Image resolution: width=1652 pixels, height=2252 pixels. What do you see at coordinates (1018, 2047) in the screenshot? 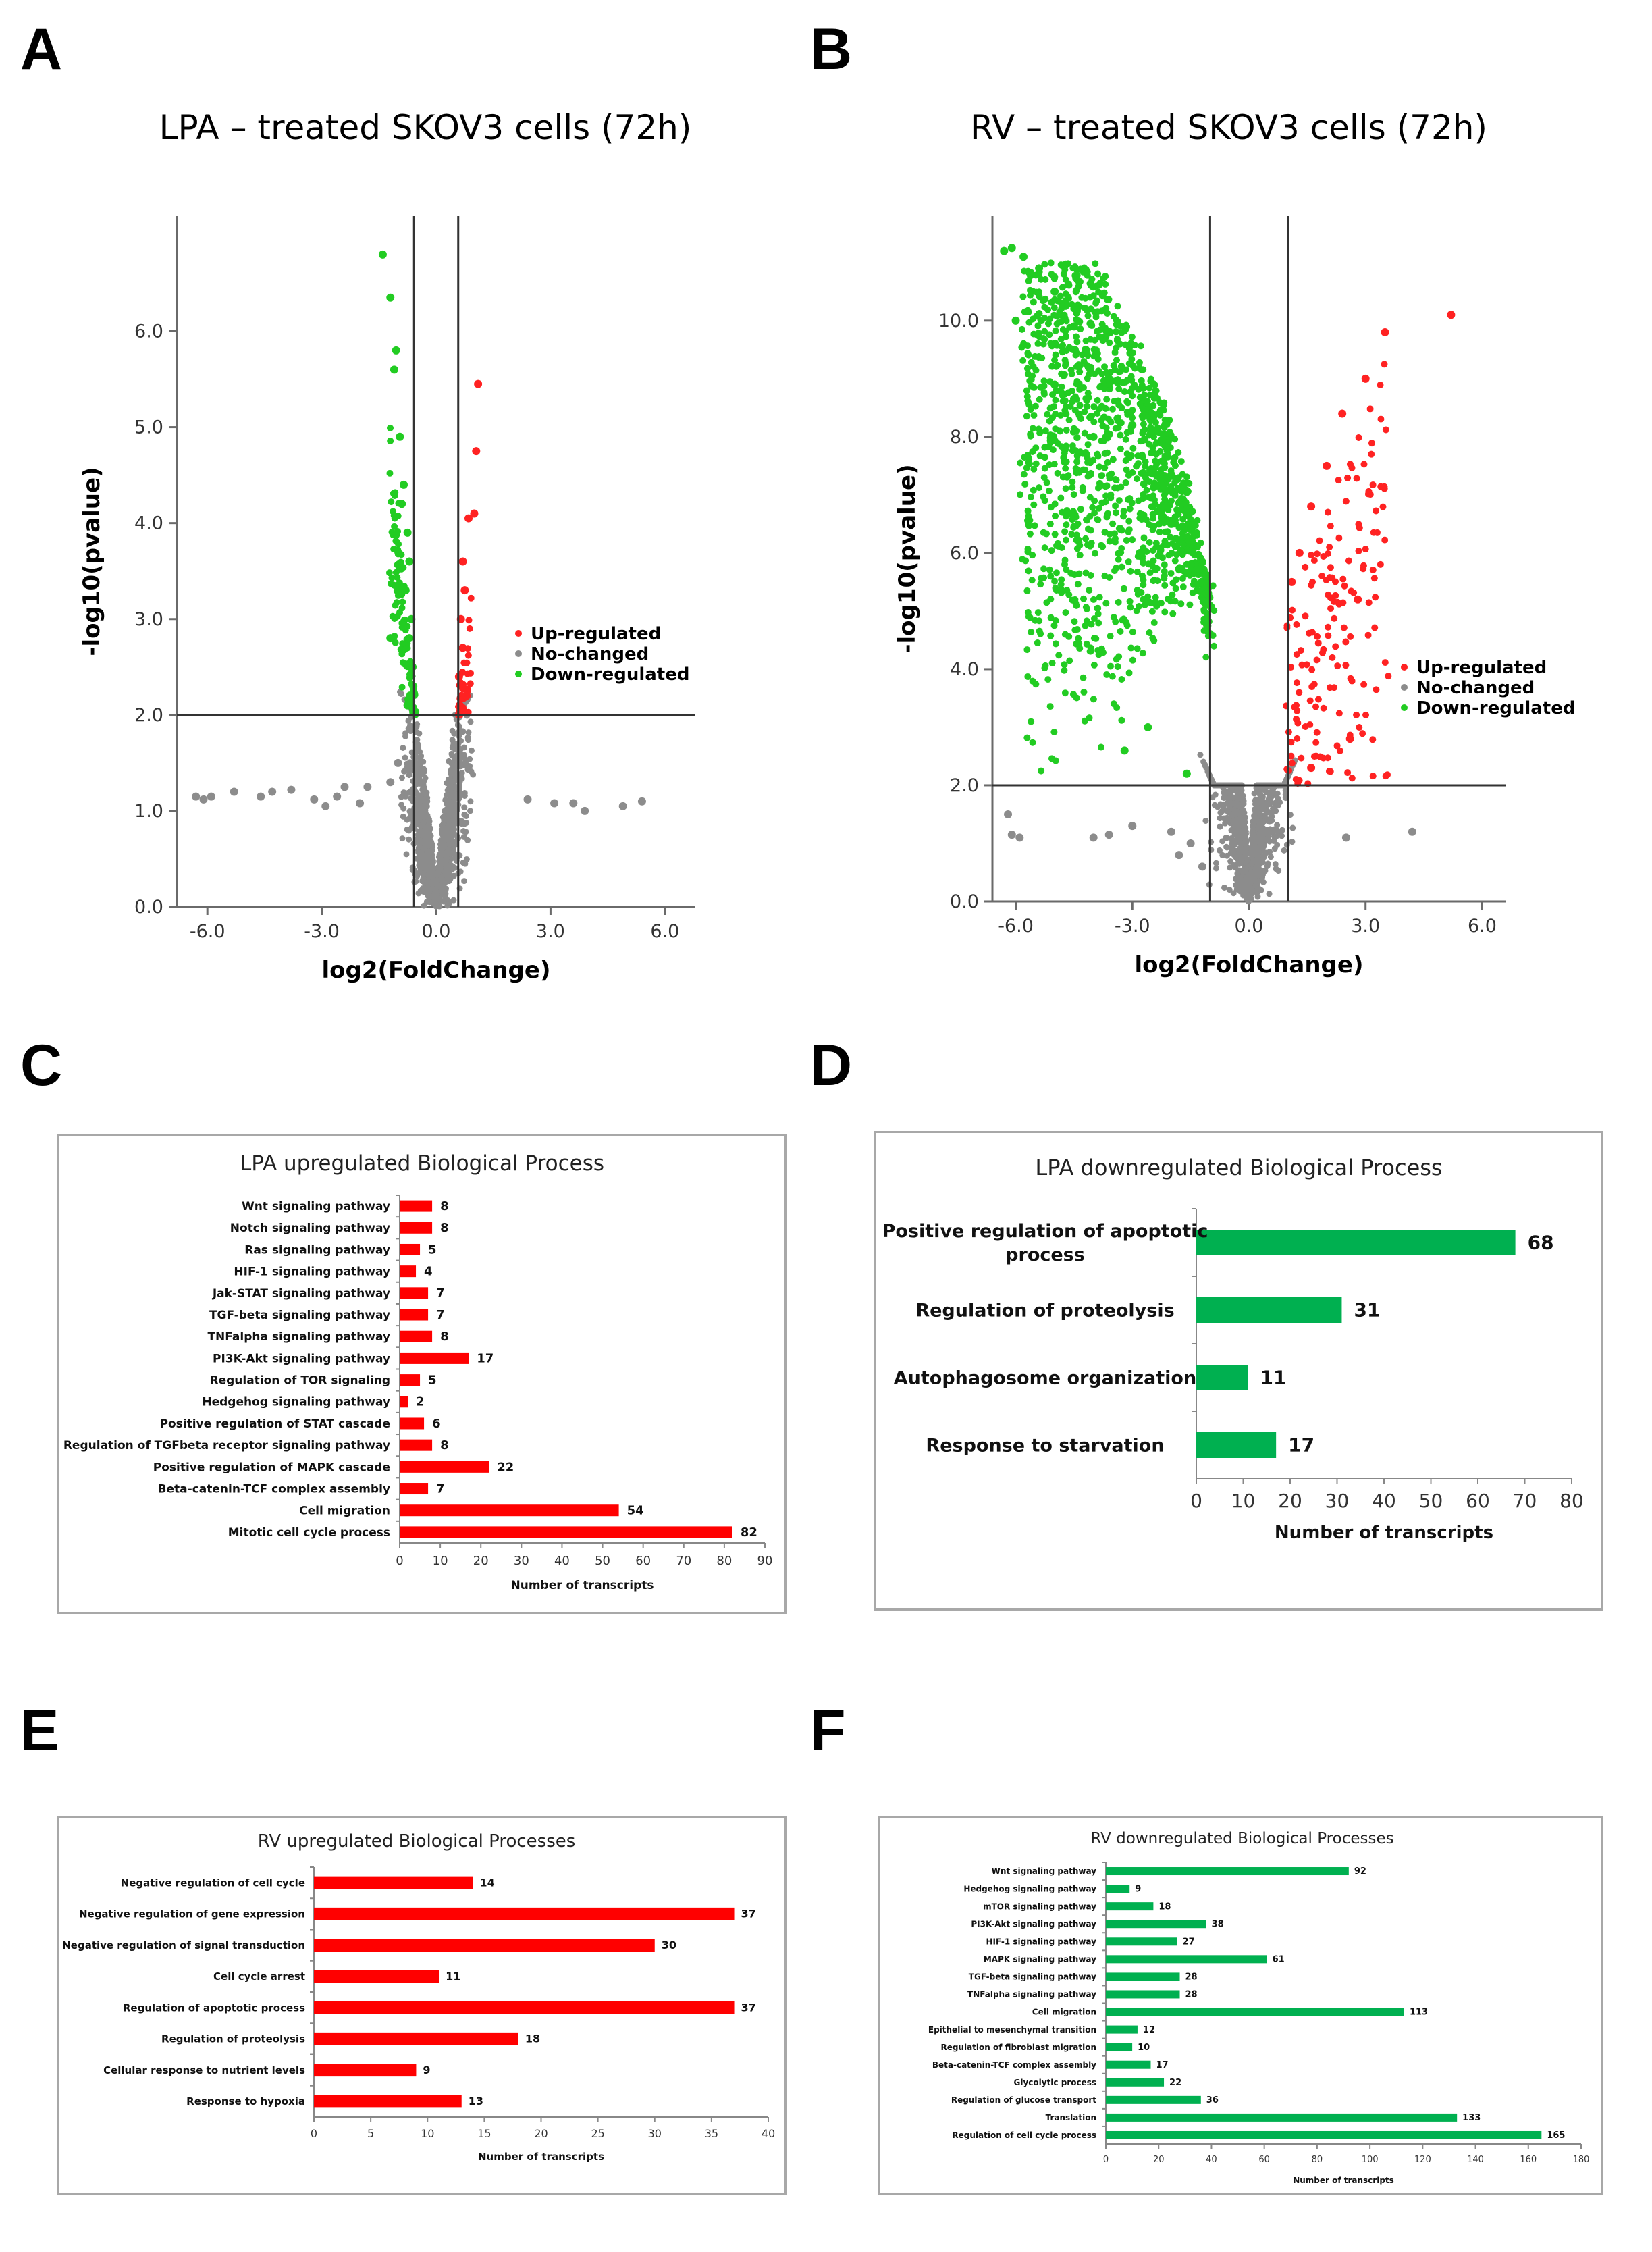
I see `category-label: Regulation of fibroblast migration` at bounding box center [1018, 2047].